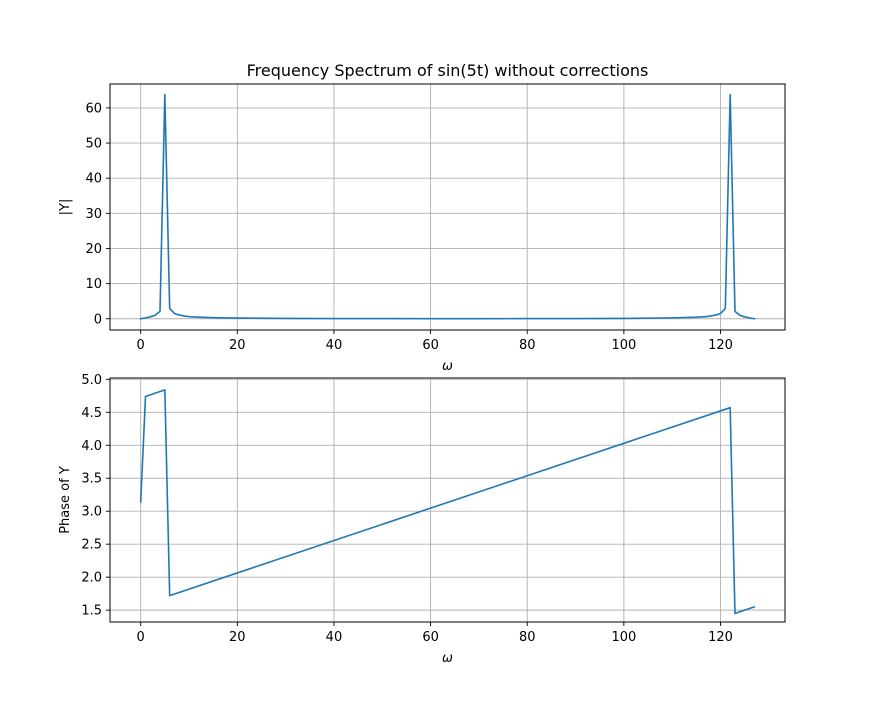 This screenshot has height=703, width=872. Describe the element at coordinates (430, 345) in the screenshot. I see `magnitude-x-tick-label: 60` at that location.